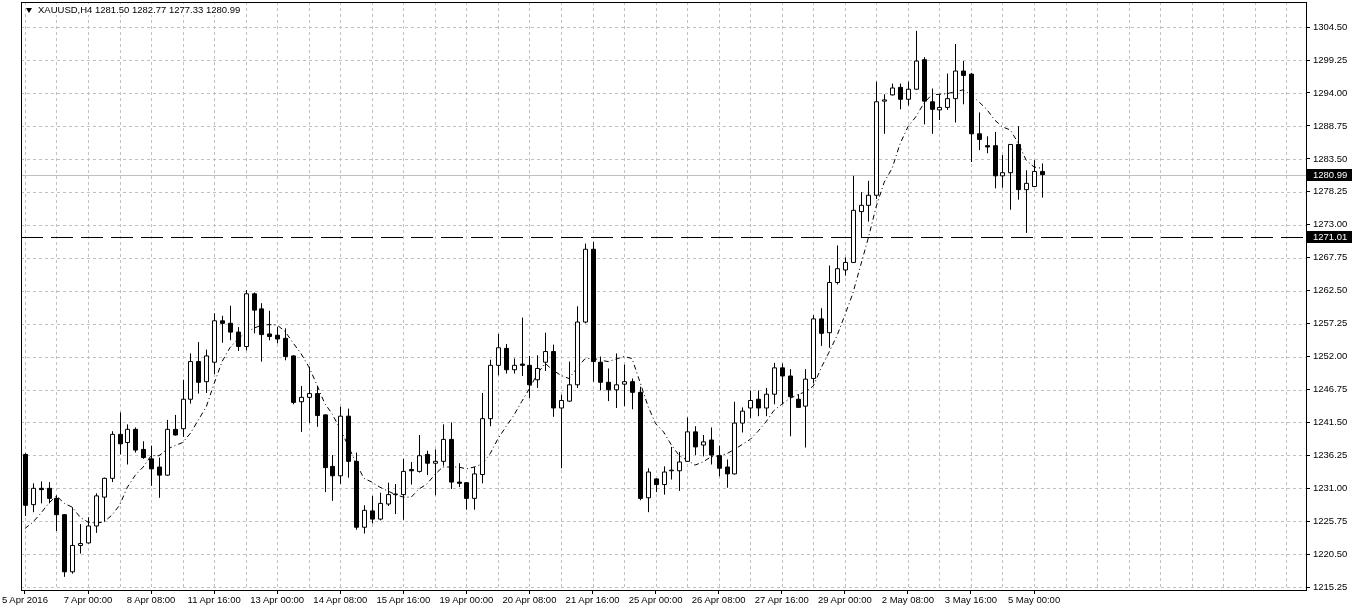 This screenshot has height=611, width=1352. Describe the element at coordinates (1330, 389) in the screenshot. I see `y-tick-label: 1246.75` at that location.